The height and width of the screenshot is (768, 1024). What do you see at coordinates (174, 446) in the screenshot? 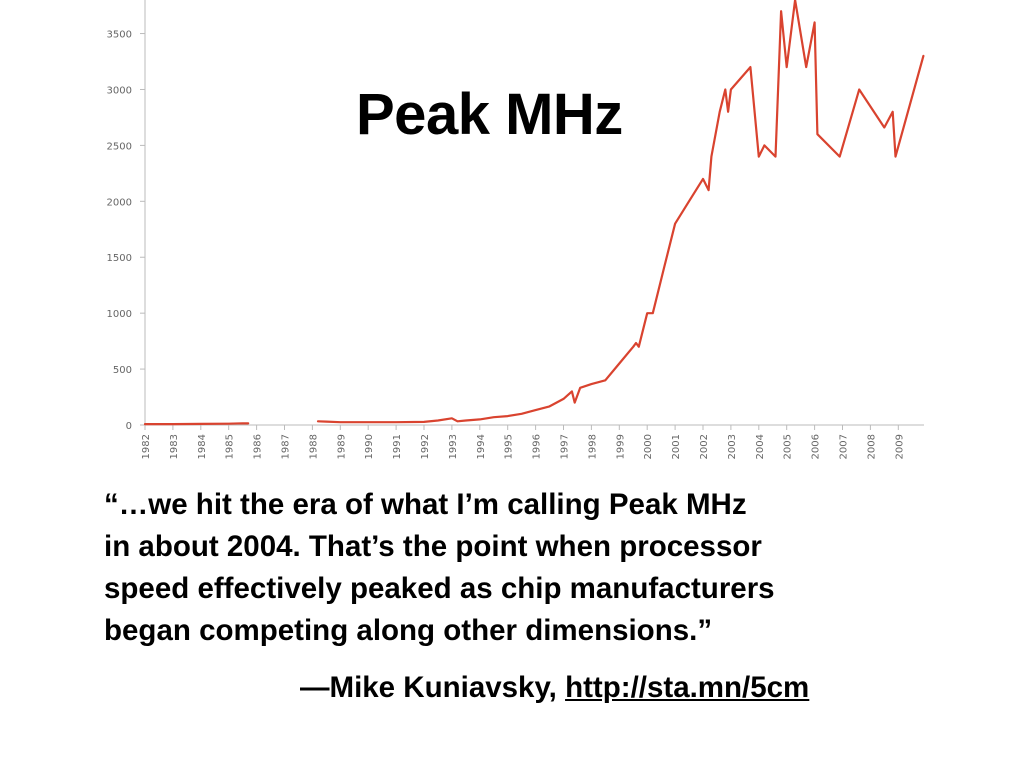
I see `x-tick-label: 1983` at bounding box center [174, 446].